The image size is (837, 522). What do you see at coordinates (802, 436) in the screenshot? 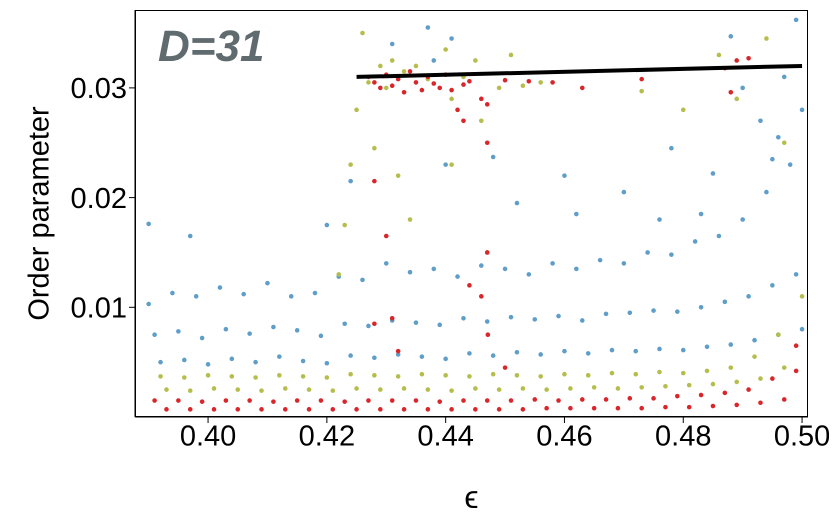
I see `x-tick-label: 0.50` at bounding box center [802, 436].